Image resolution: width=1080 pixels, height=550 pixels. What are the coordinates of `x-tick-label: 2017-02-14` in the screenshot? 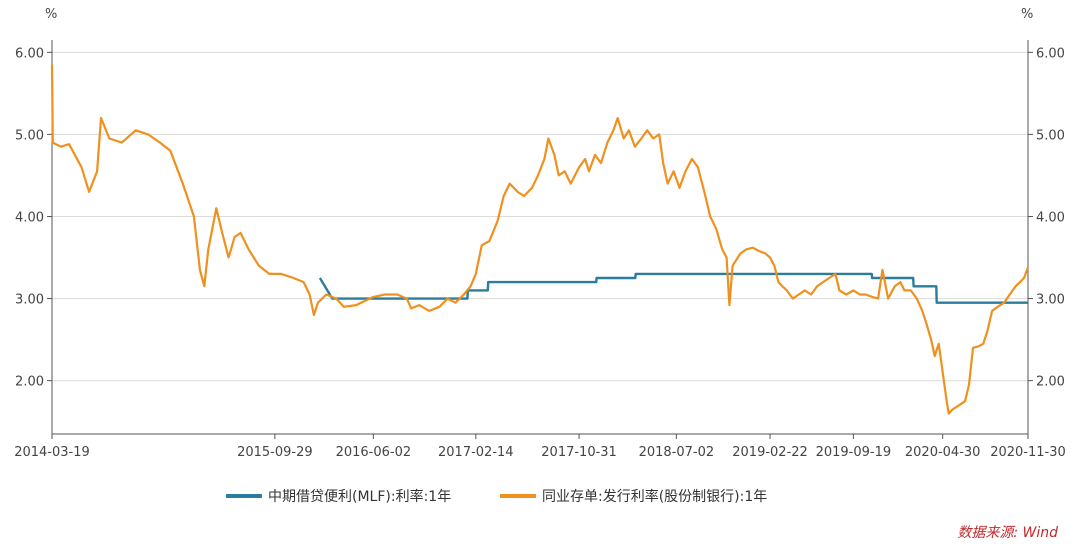 It's located at (476, 452).